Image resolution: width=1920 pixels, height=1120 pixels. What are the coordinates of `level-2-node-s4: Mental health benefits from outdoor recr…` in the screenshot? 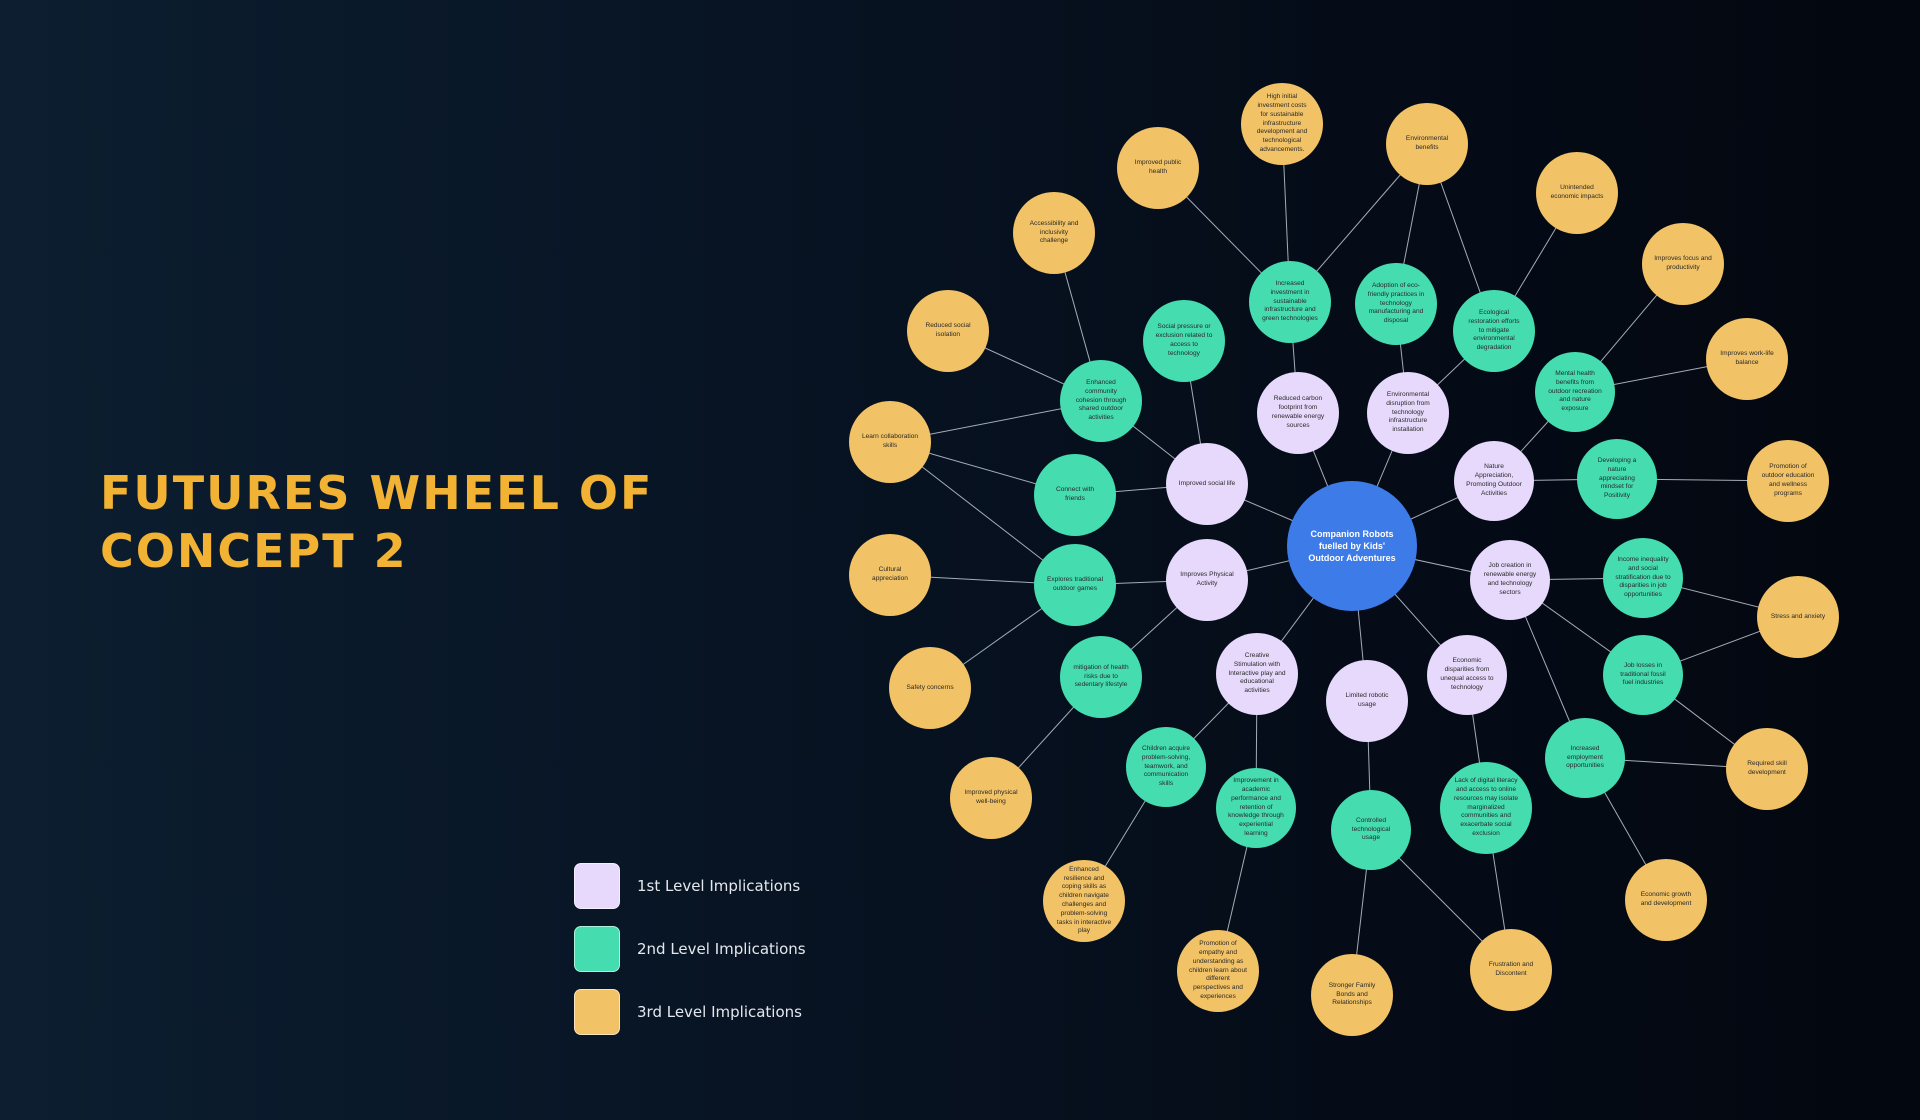 It's located at (1575, 392).